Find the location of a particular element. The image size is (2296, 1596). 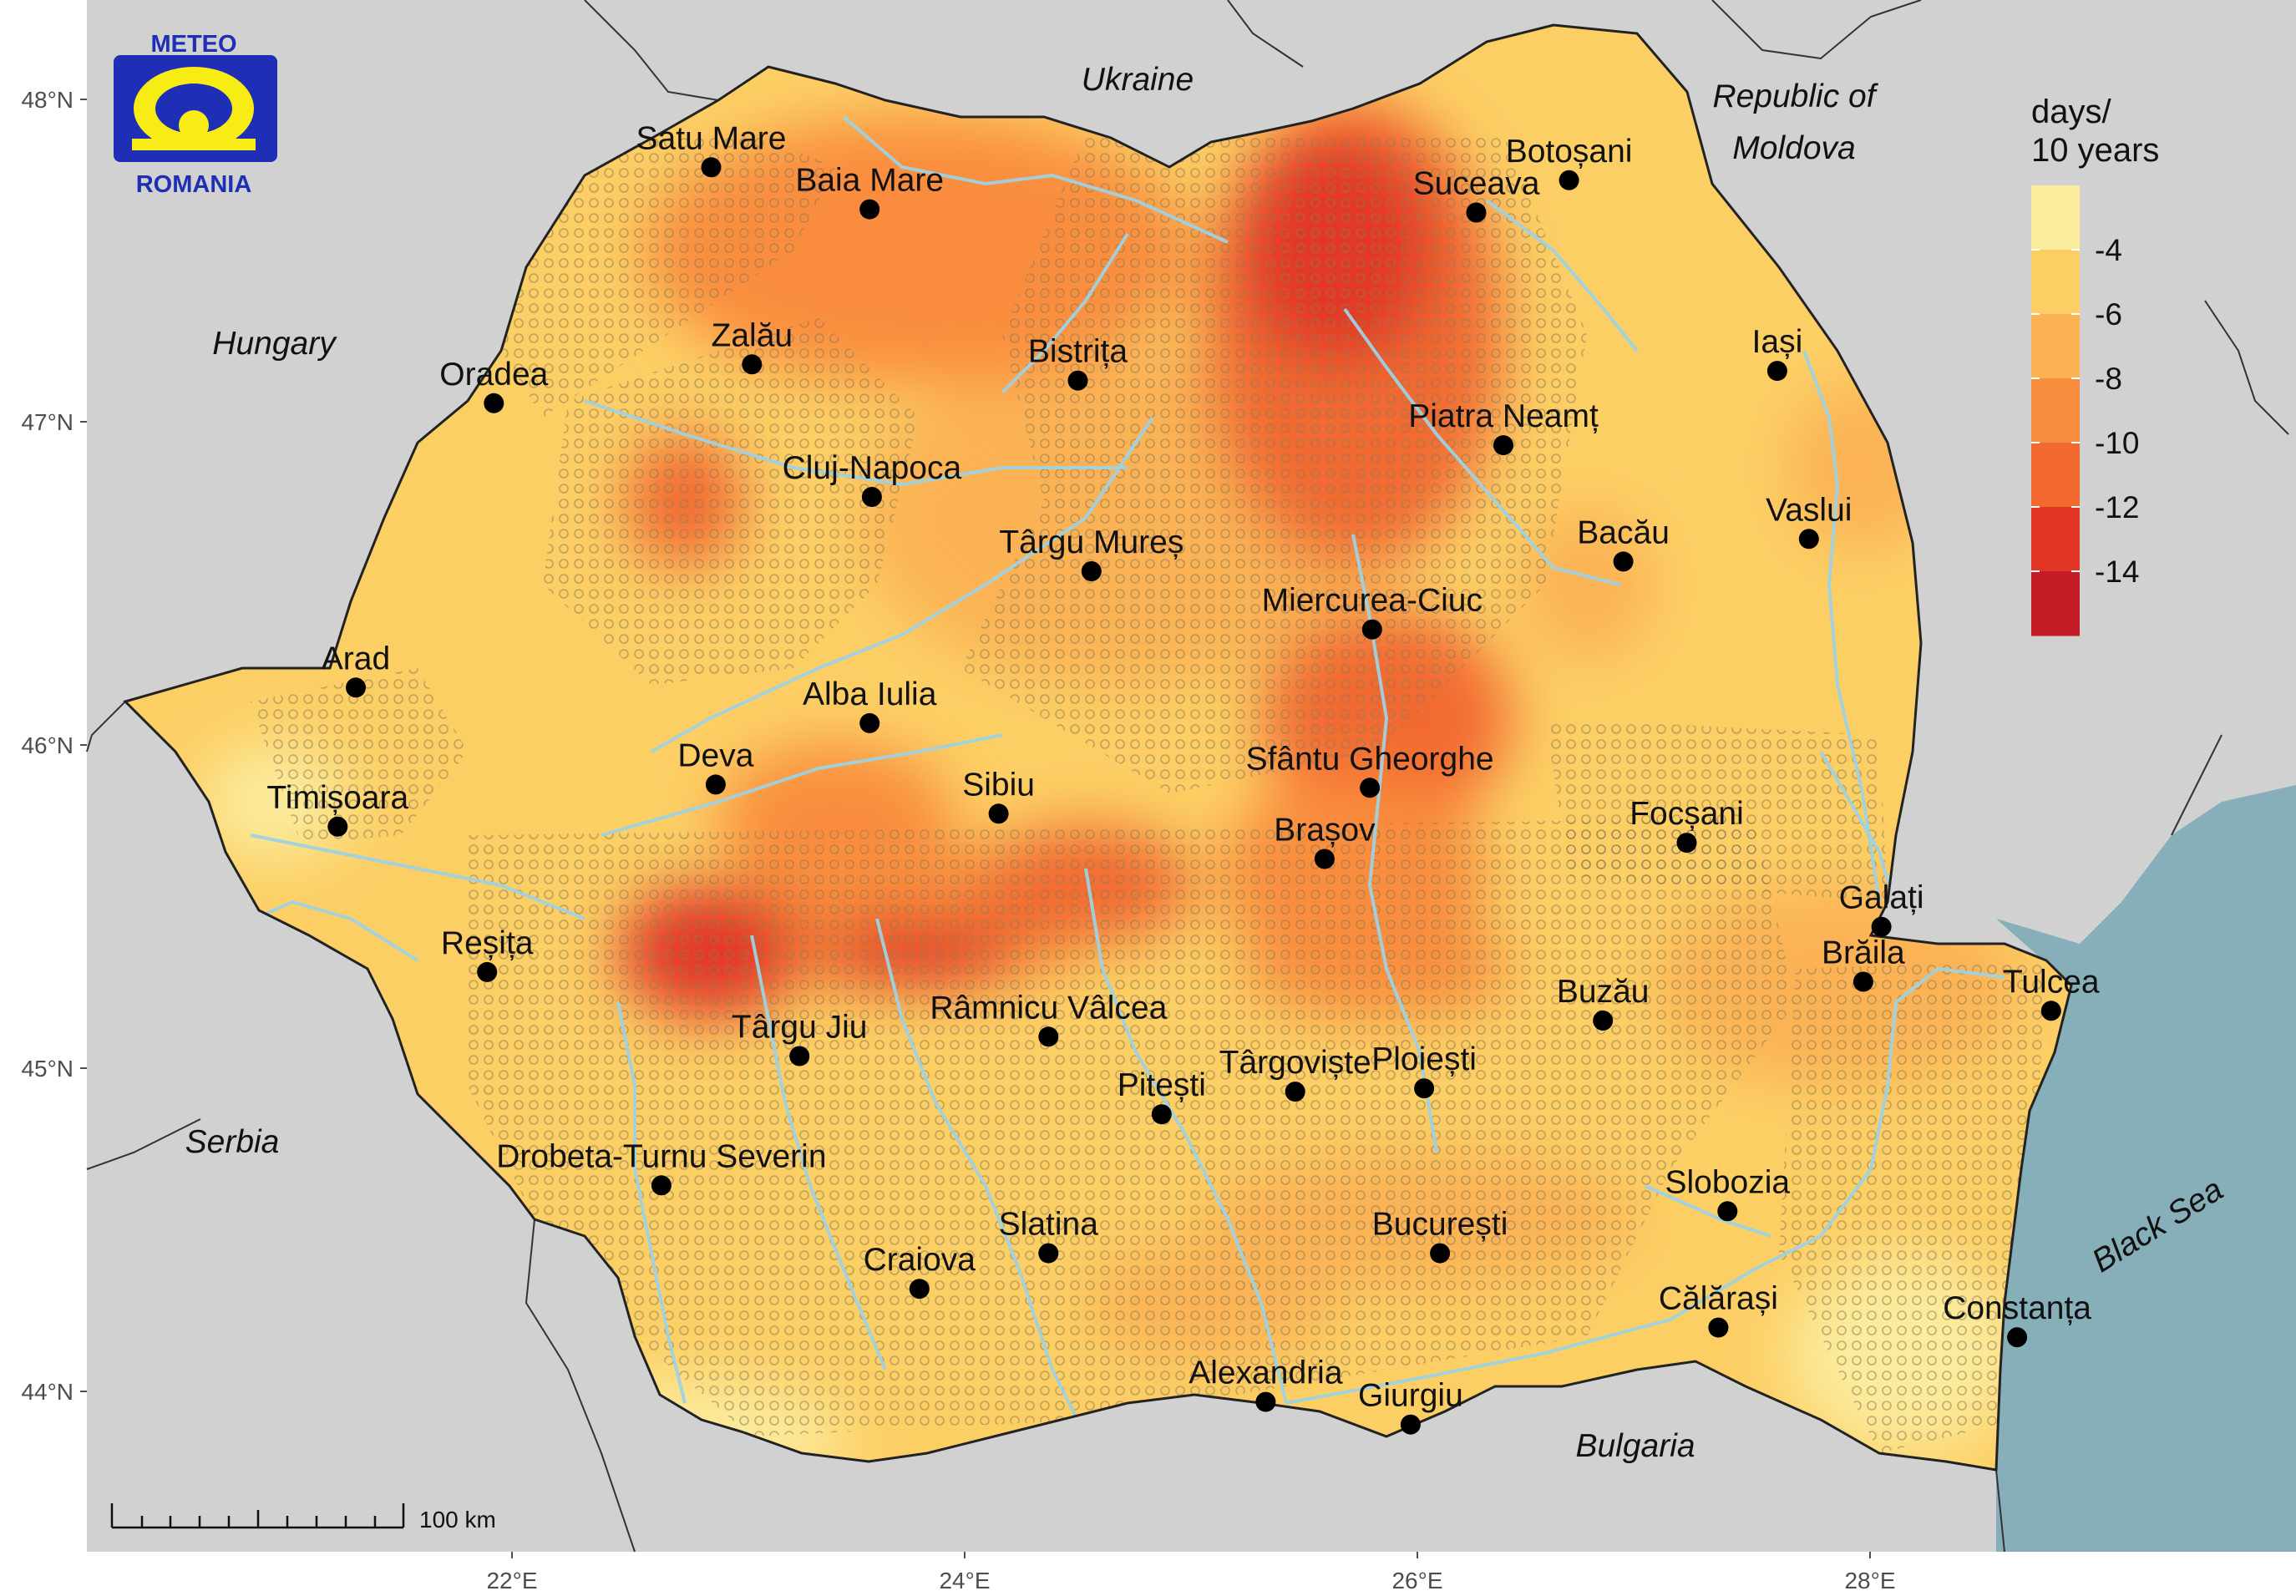

legend-tick-label-3: -10 is located at coordinates (2117, 443).